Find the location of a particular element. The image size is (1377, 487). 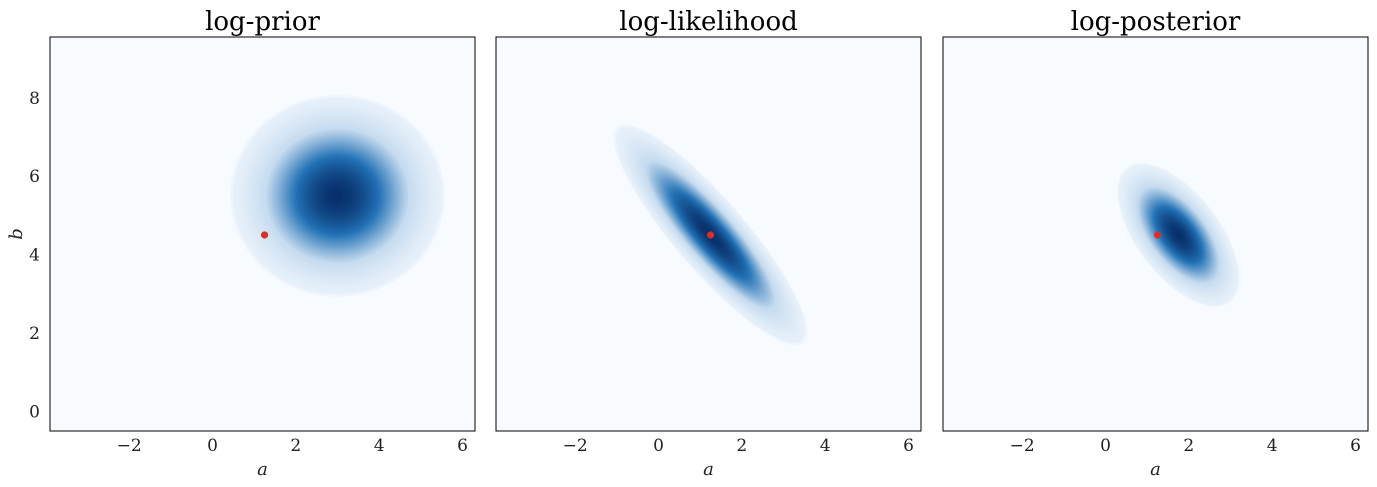

y-tick-label: 2 is located at coordinates (34, 334).